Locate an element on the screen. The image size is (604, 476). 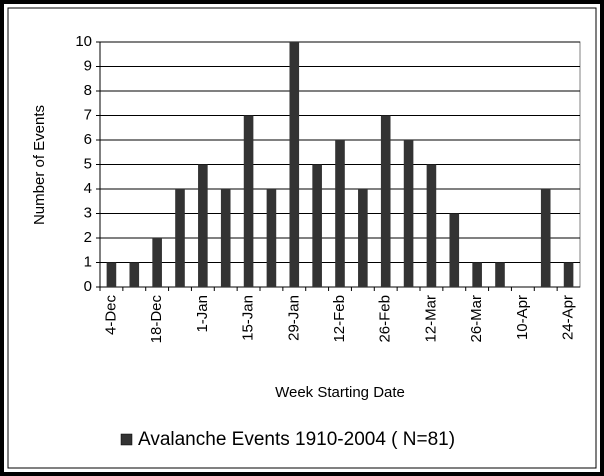
y-tick-label: 10 is located at coordinates (83, 41).